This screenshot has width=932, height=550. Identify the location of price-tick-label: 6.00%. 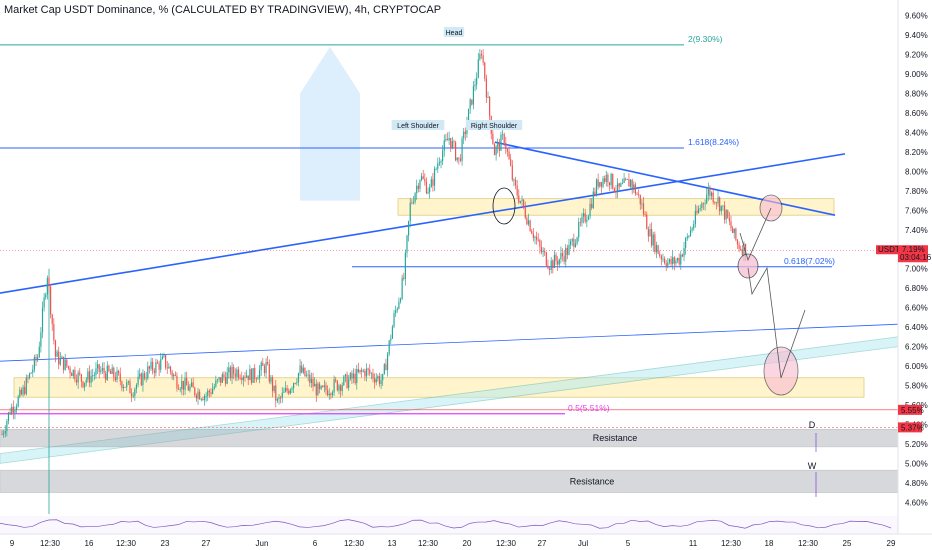
(916, 366).